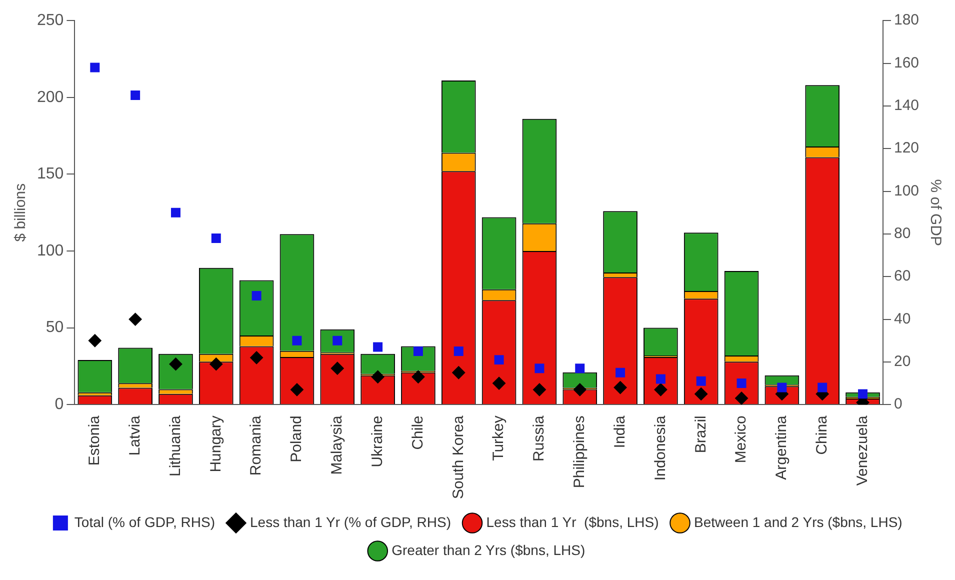 The height and width of the screenshot is (580, 955). I want to click on x-tick-label: Poland, so click(297, 439).